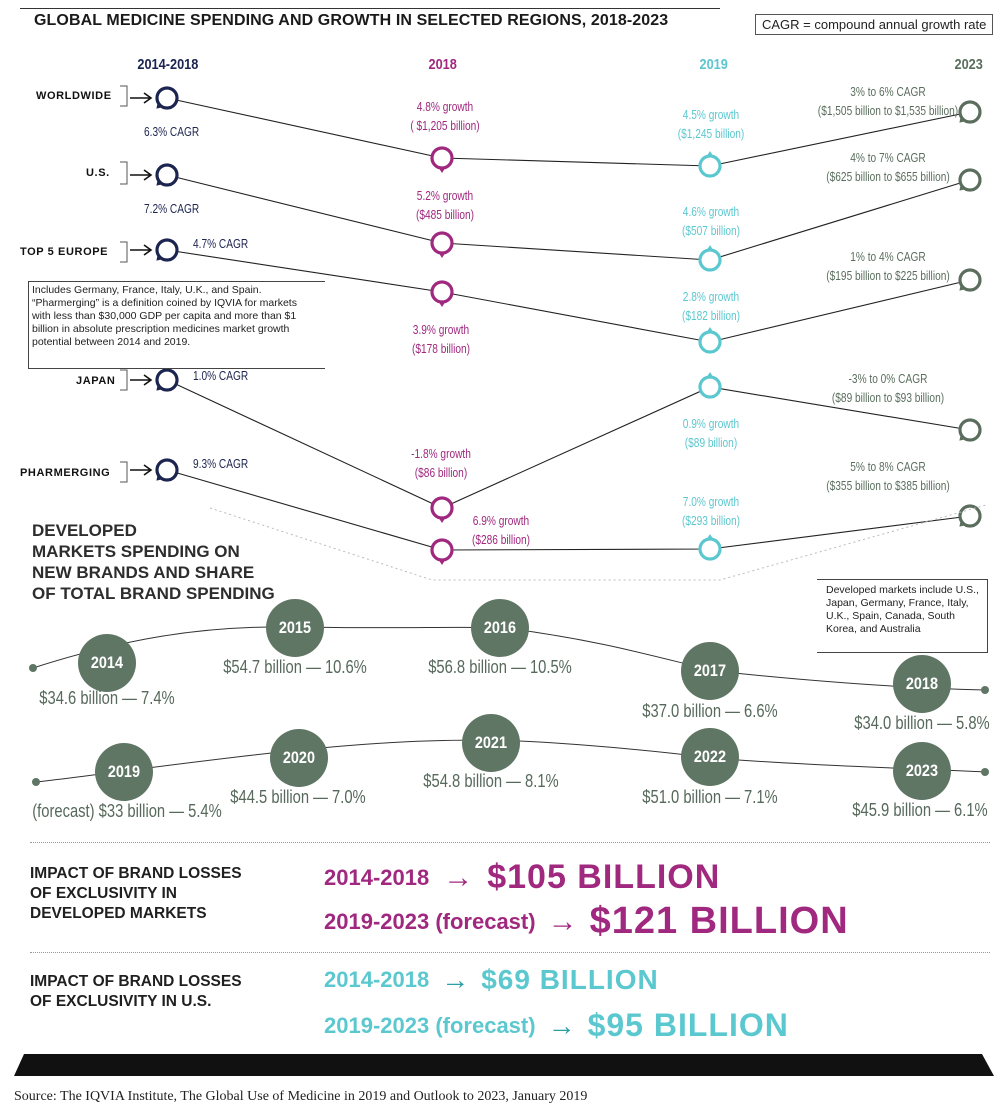 This screenshot has width=1000, height=1119. I want to click on growth-text: 0.9% growth, so click(711, 423).